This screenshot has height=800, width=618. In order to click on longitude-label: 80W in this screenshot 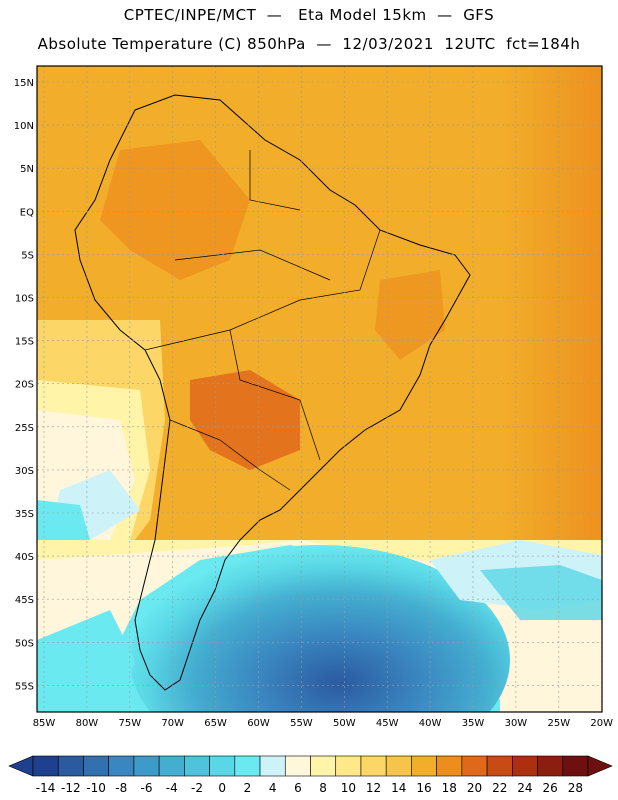, I will do `click(87, 723)`.